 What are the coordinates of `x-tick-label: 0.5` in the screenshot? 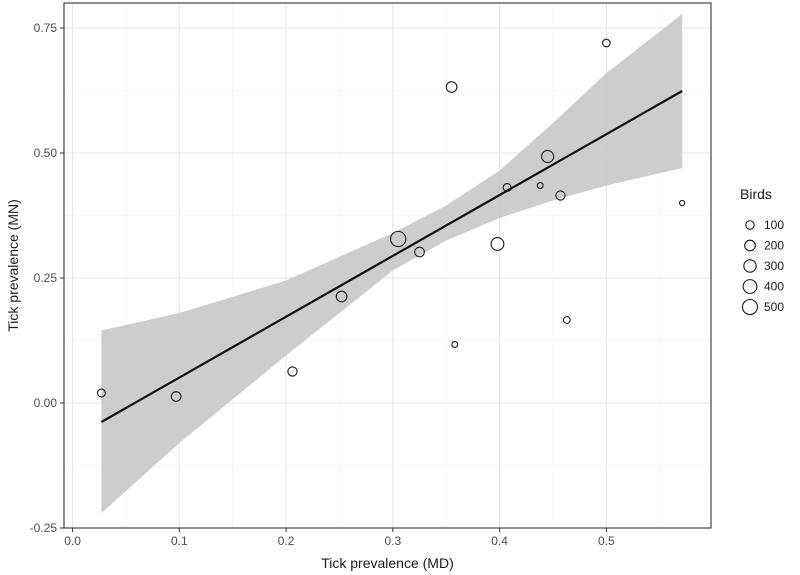 It's located at (606, 541).